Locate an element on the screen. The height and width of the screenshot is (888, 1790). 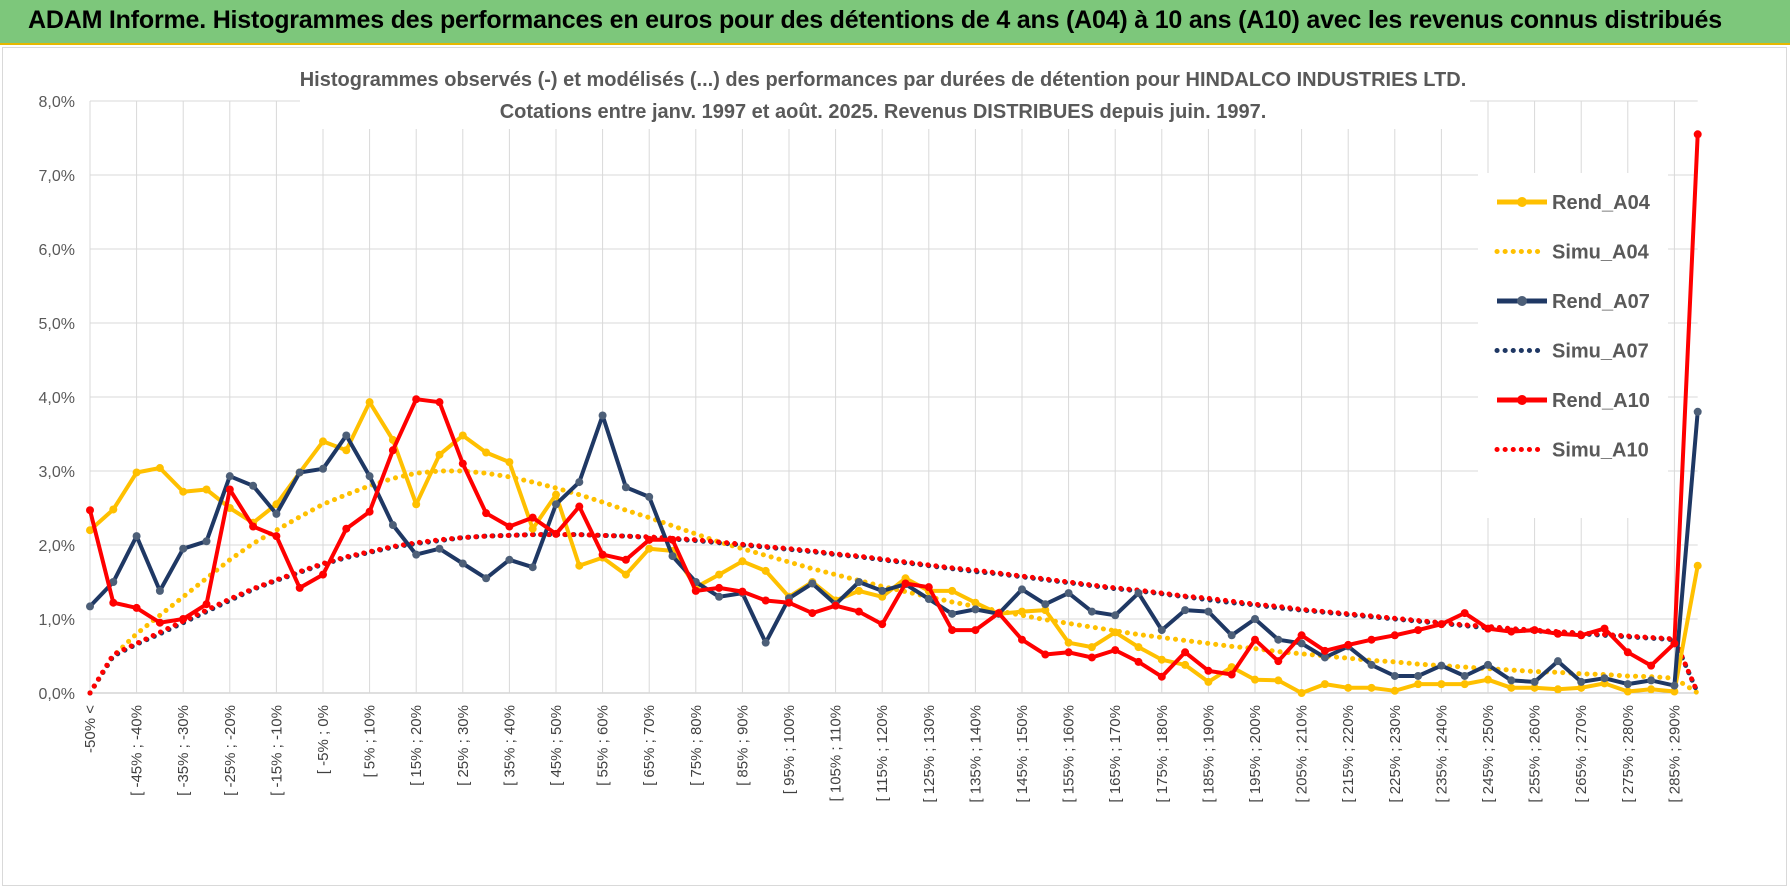
x-tick-label: [ 185% ; 190% is located at coordinates (1208, 754).